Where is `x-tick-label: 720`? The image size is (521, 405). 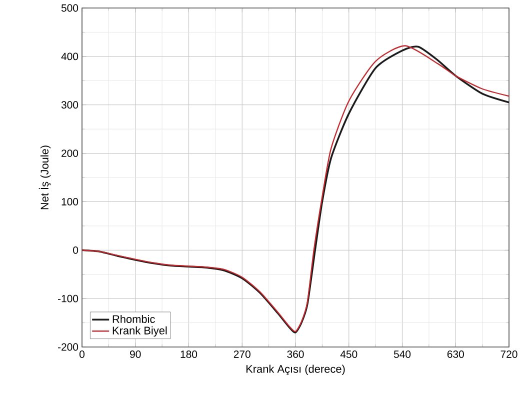
x-tick-label: 720 is located at coordinates (509, 354).